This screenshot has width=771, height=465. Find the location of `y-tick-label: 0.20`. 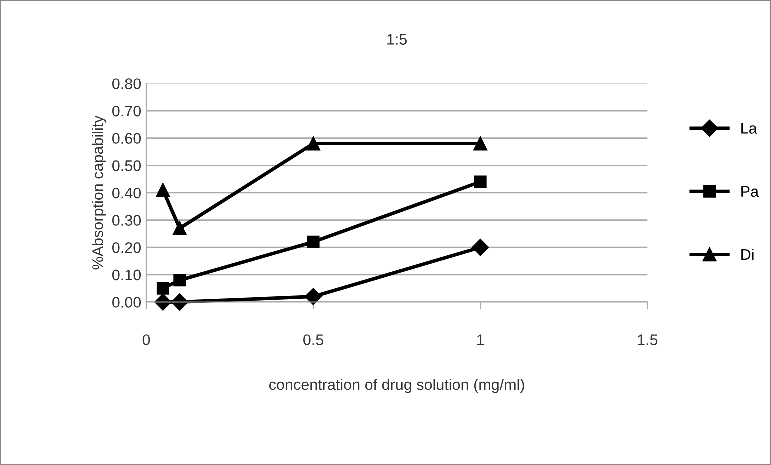

y-tick-label: 0.20 is located at coordinates (127, 248).